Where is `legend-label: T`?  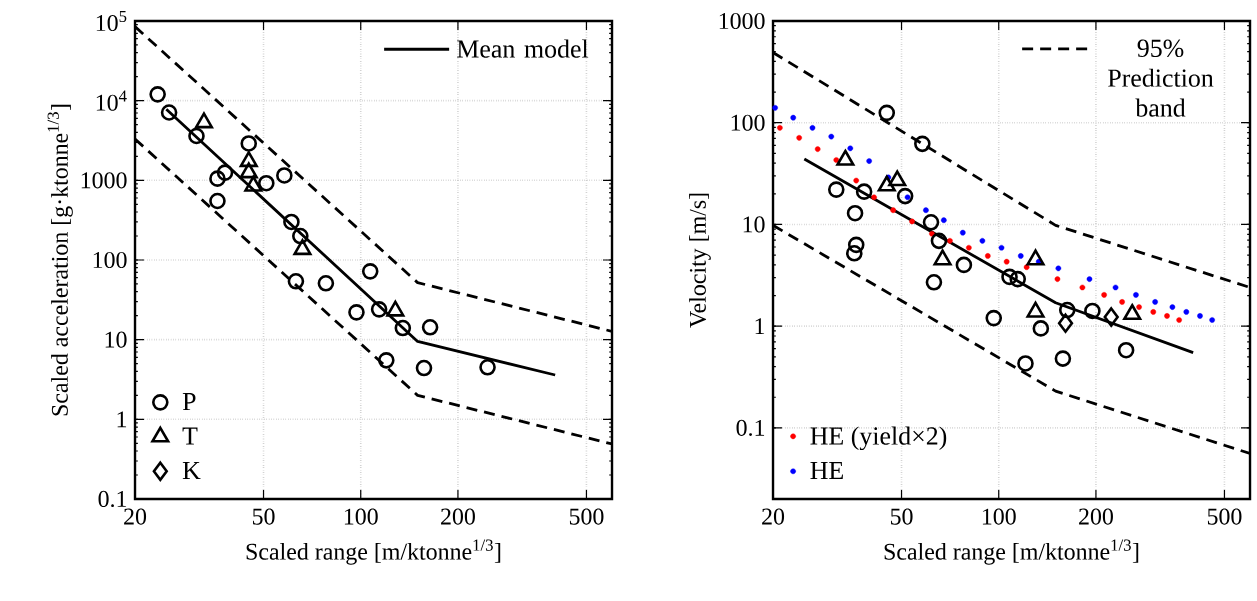 legend-label: T is located at coordinates (190, 436).